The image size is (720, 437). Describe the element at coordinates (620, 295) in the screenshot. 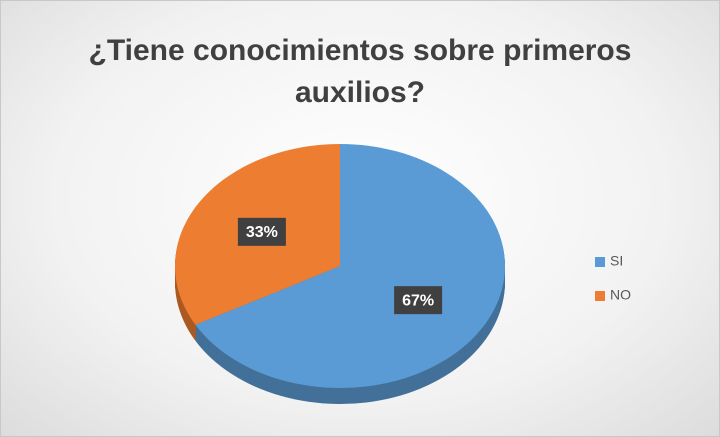

I see `legend-label: NO` at that location.